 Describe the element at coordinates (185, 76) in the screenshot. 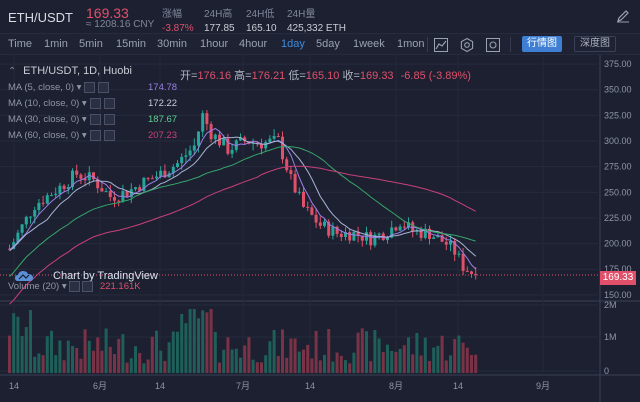

I see `open-label: 开` at that location.